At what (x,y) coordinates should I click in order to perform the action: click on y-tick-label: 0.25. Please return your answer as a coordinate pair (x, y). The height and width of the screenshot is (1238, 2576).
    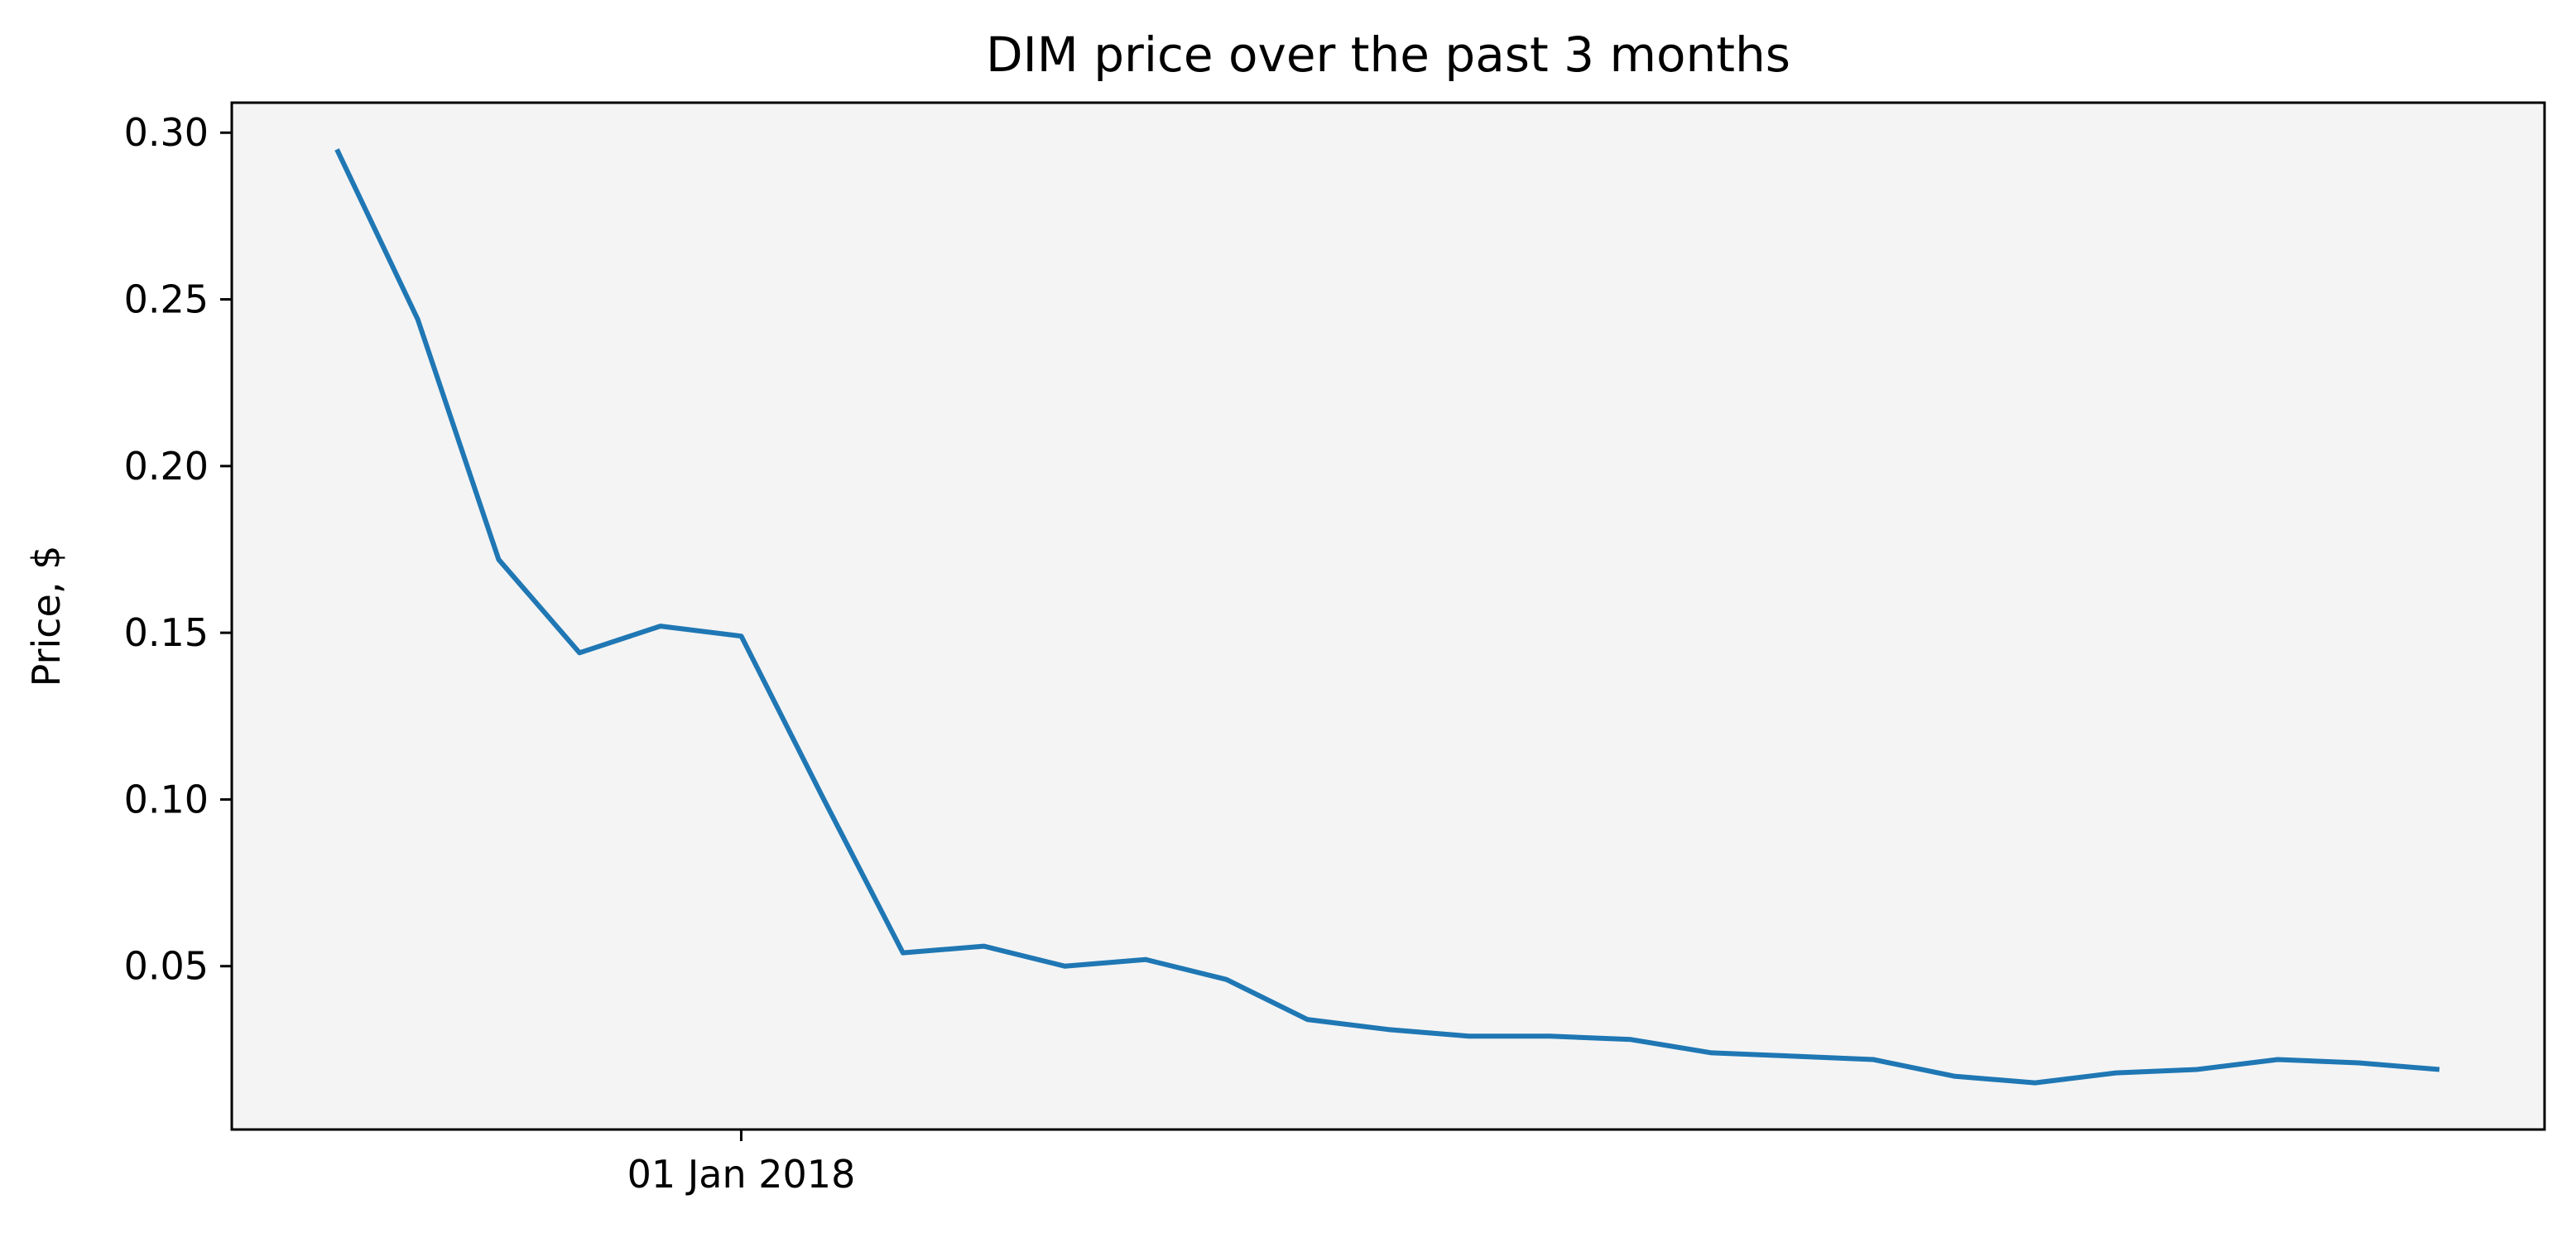
    Looking at the image, I should click on (166, 299).